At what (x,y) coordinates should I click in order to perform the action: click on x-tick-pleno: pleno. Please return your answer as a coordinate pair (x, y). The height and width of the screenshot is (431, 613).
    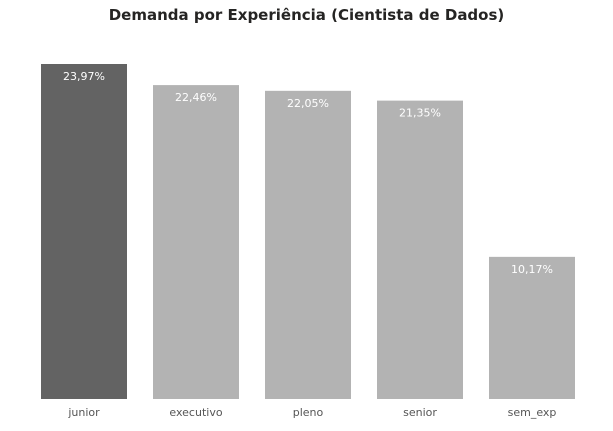
    Looking at the image, I should click on (308, 412).